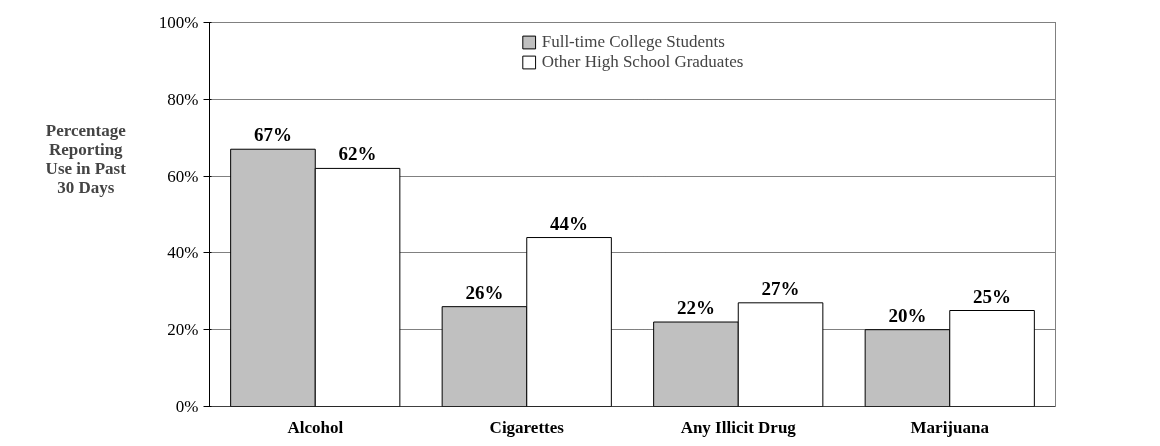 The width and height of the screenshot is (1160, 446). Describe the element at coordinates (907, 315) in the screenshot. I see `data-label: 20%` at that location.